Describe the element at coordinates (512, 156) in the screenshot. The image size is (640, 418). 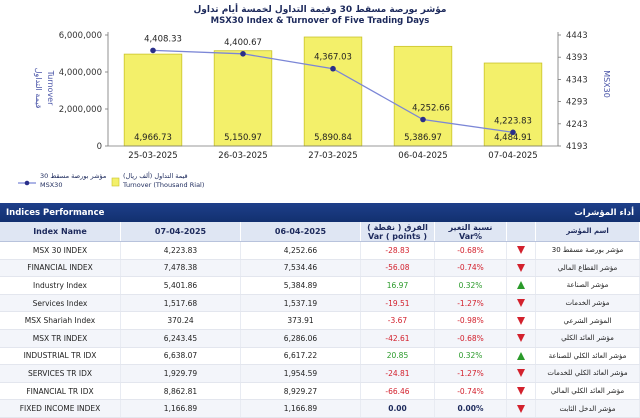
I see `x-tick-label: 07-04-2025` at that location.